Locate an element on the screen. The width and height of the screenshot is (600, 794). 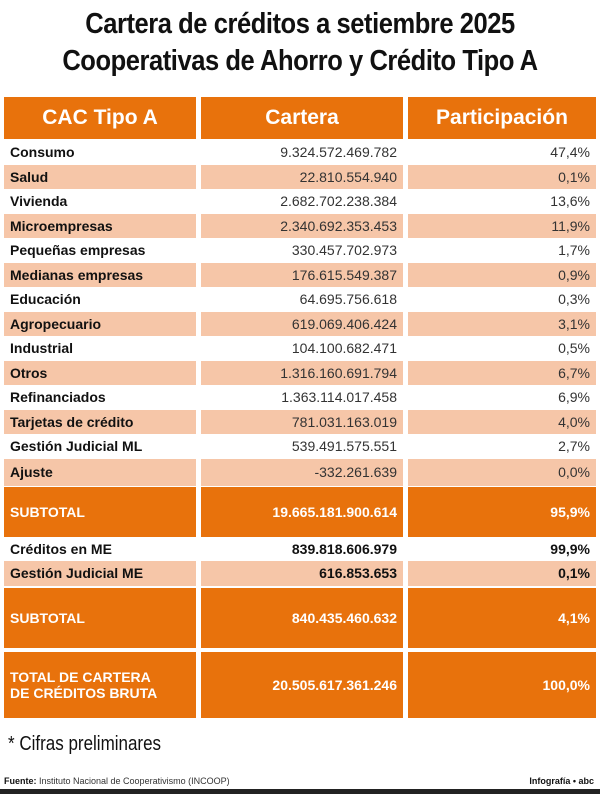
table-row: Gestión Judicial ME 616.853.653 0,1% is located at coordinates (300, 573).